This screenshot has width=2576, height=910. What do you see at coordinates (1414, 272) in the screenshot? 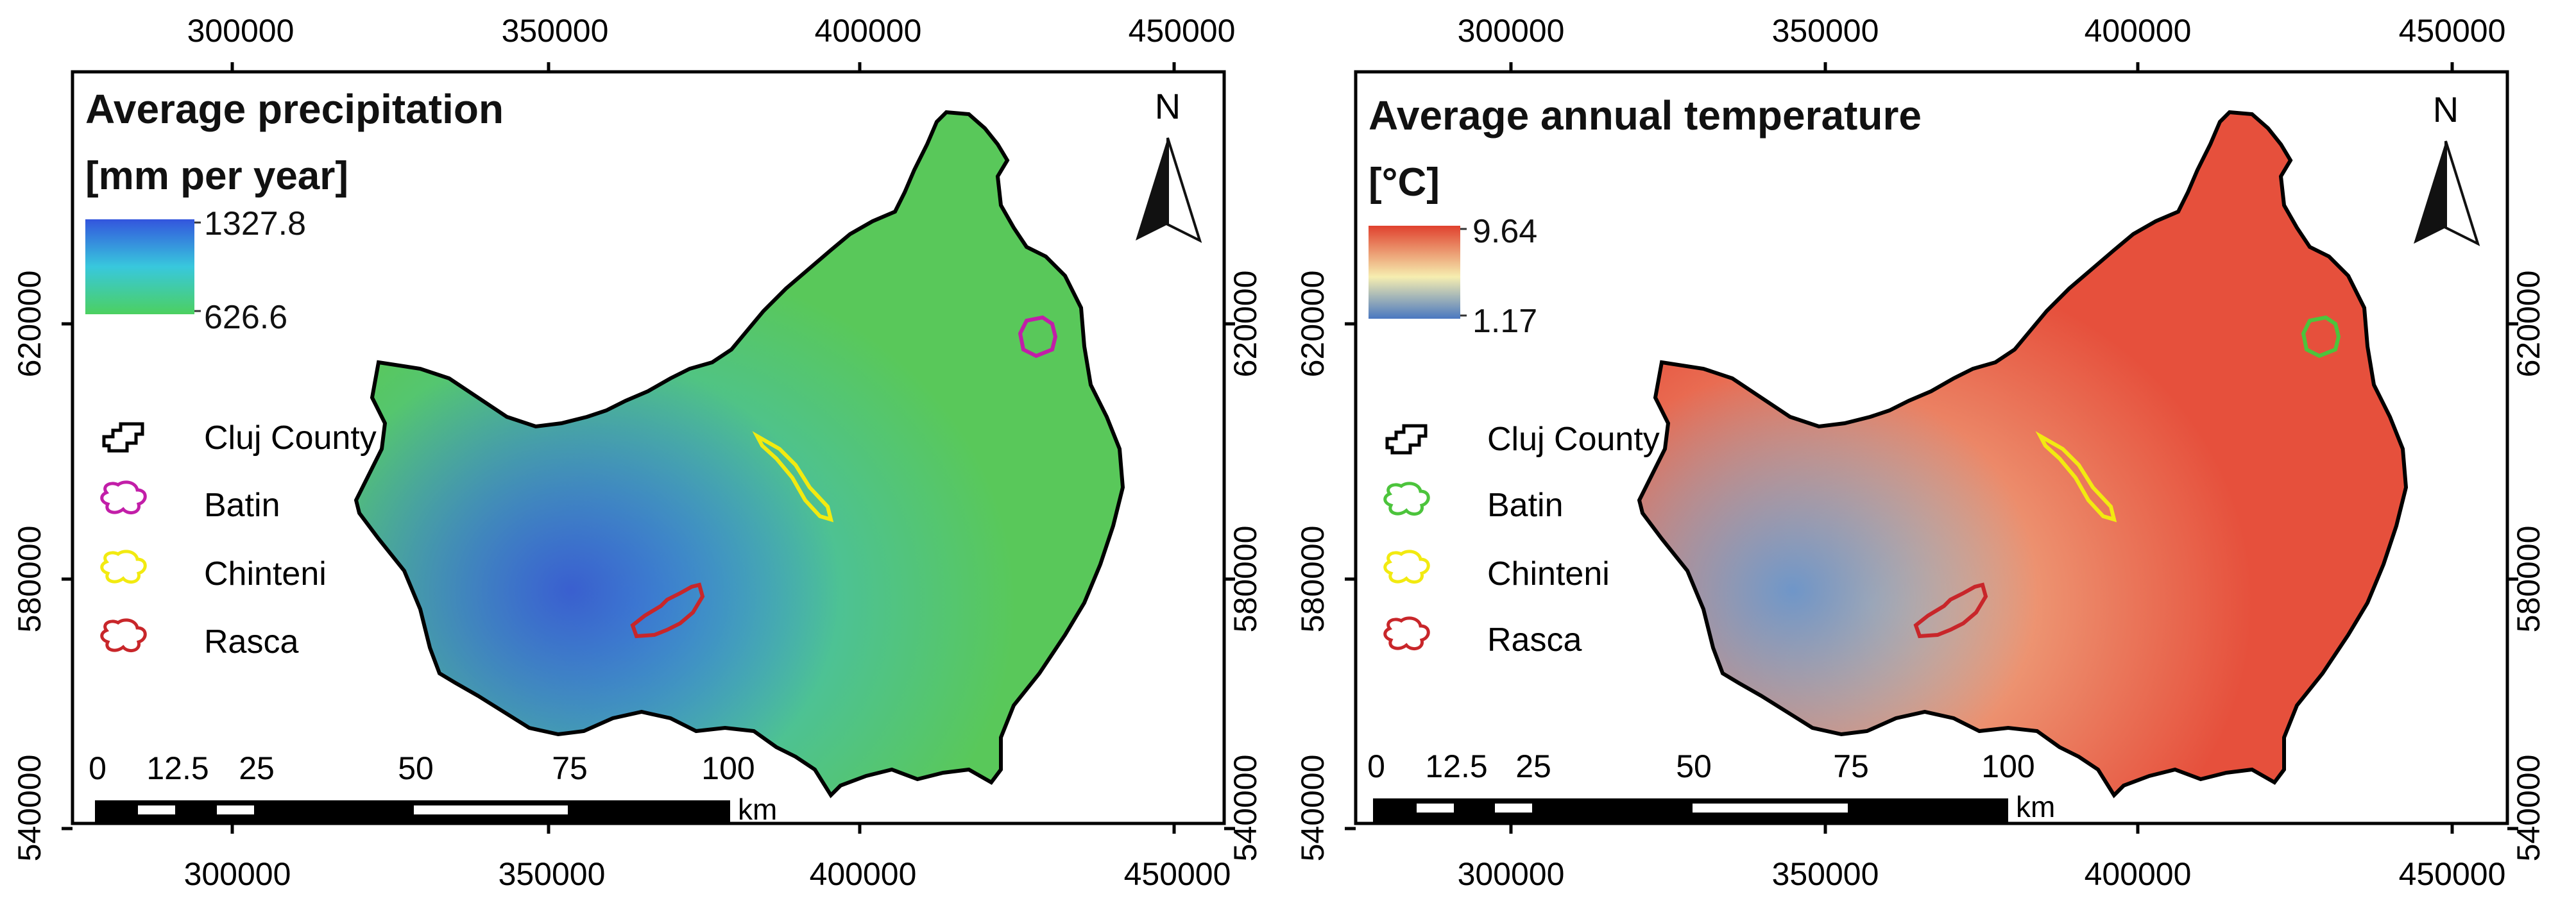
I see `temperature-color-ramp` at bounding box center [1414, 272].